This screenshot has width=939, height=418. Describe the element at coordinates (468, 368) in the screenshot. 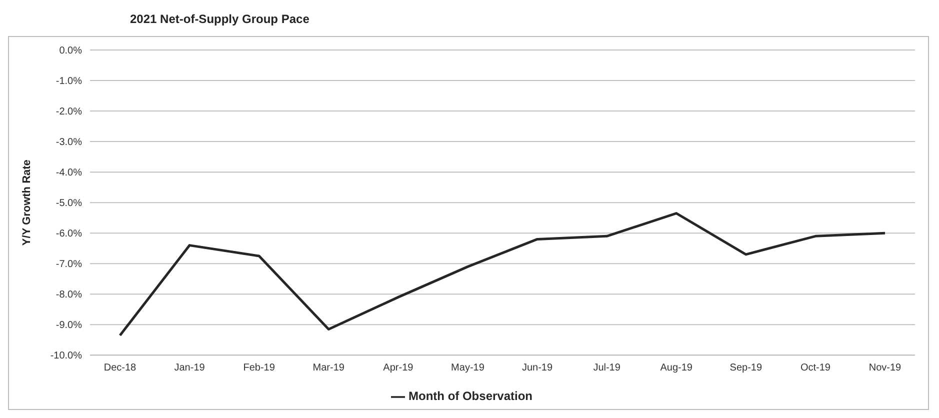

I see `x-tick-label: May-19` at that location.